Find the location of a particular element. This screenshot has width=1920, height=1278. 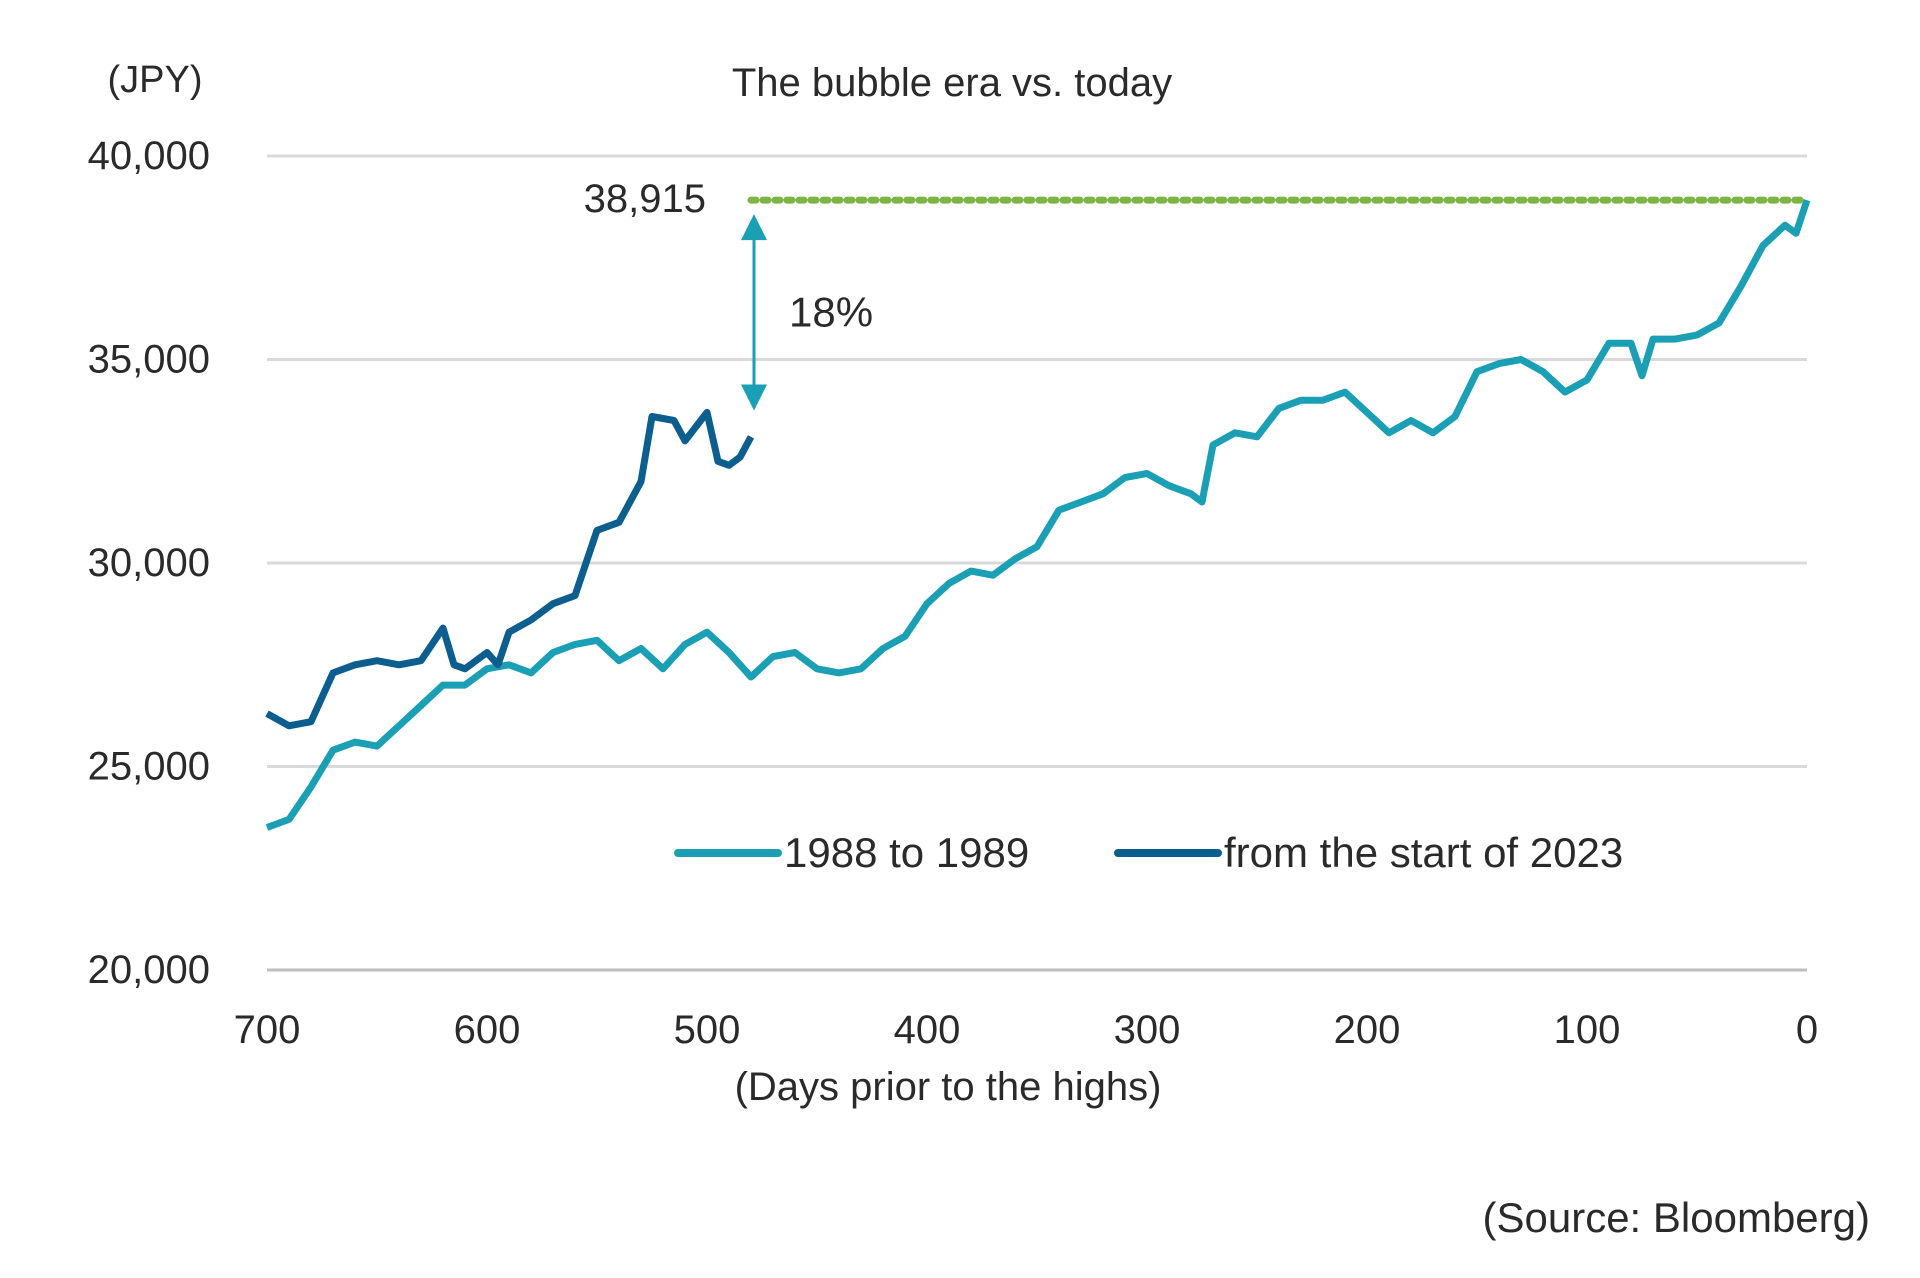

legend: 1988 to 1989 from the start of 2023 is located at coordinates (1148, 852).